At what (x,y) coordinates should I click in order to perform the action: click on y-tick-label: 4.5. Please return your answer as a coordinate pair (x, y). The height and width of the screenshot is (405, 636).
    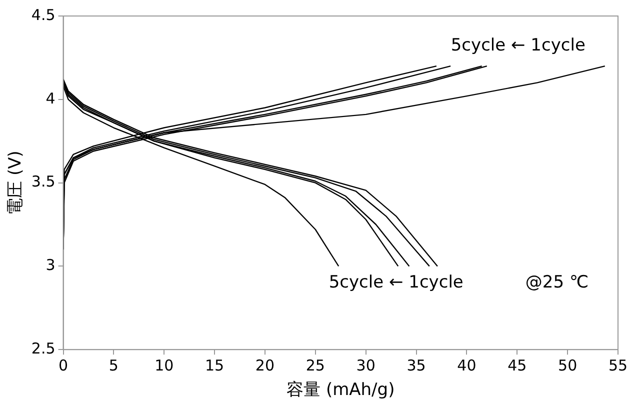
    Looking at the image, I should click on (43, 15).